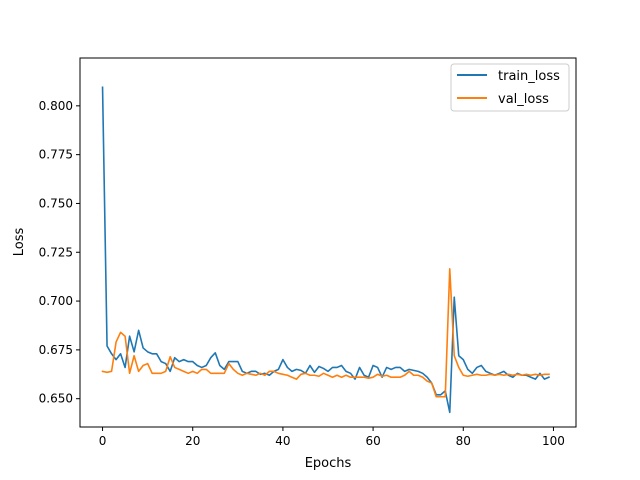 Image resolution: width=640 pixels, height=480 pixels. Describe the element at coordinates (529, 76) in the screenshot. I see `legend-label-train-loss: train_loss` at that location.